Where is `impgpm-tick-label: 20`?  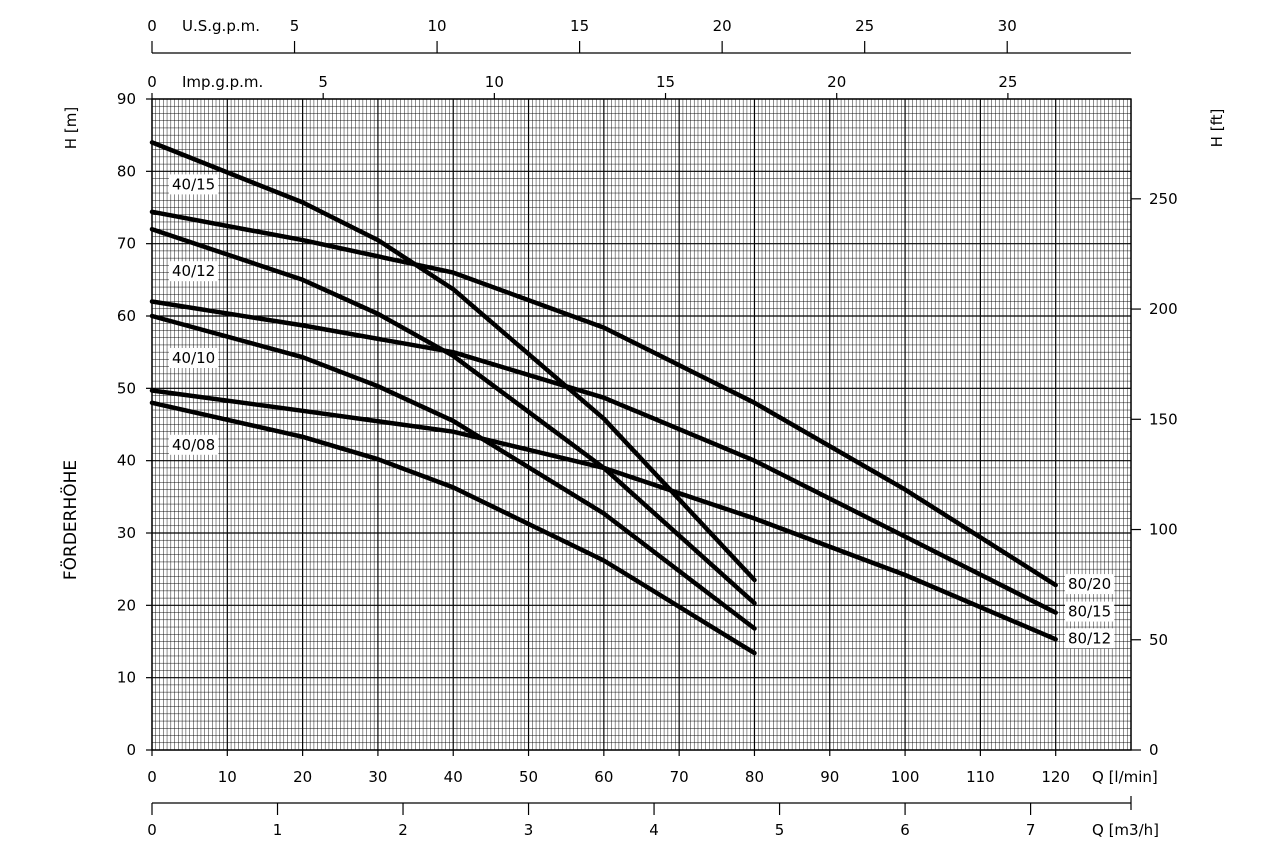 impgpm-tick-label: 20 is located at coordinates (836, 82).